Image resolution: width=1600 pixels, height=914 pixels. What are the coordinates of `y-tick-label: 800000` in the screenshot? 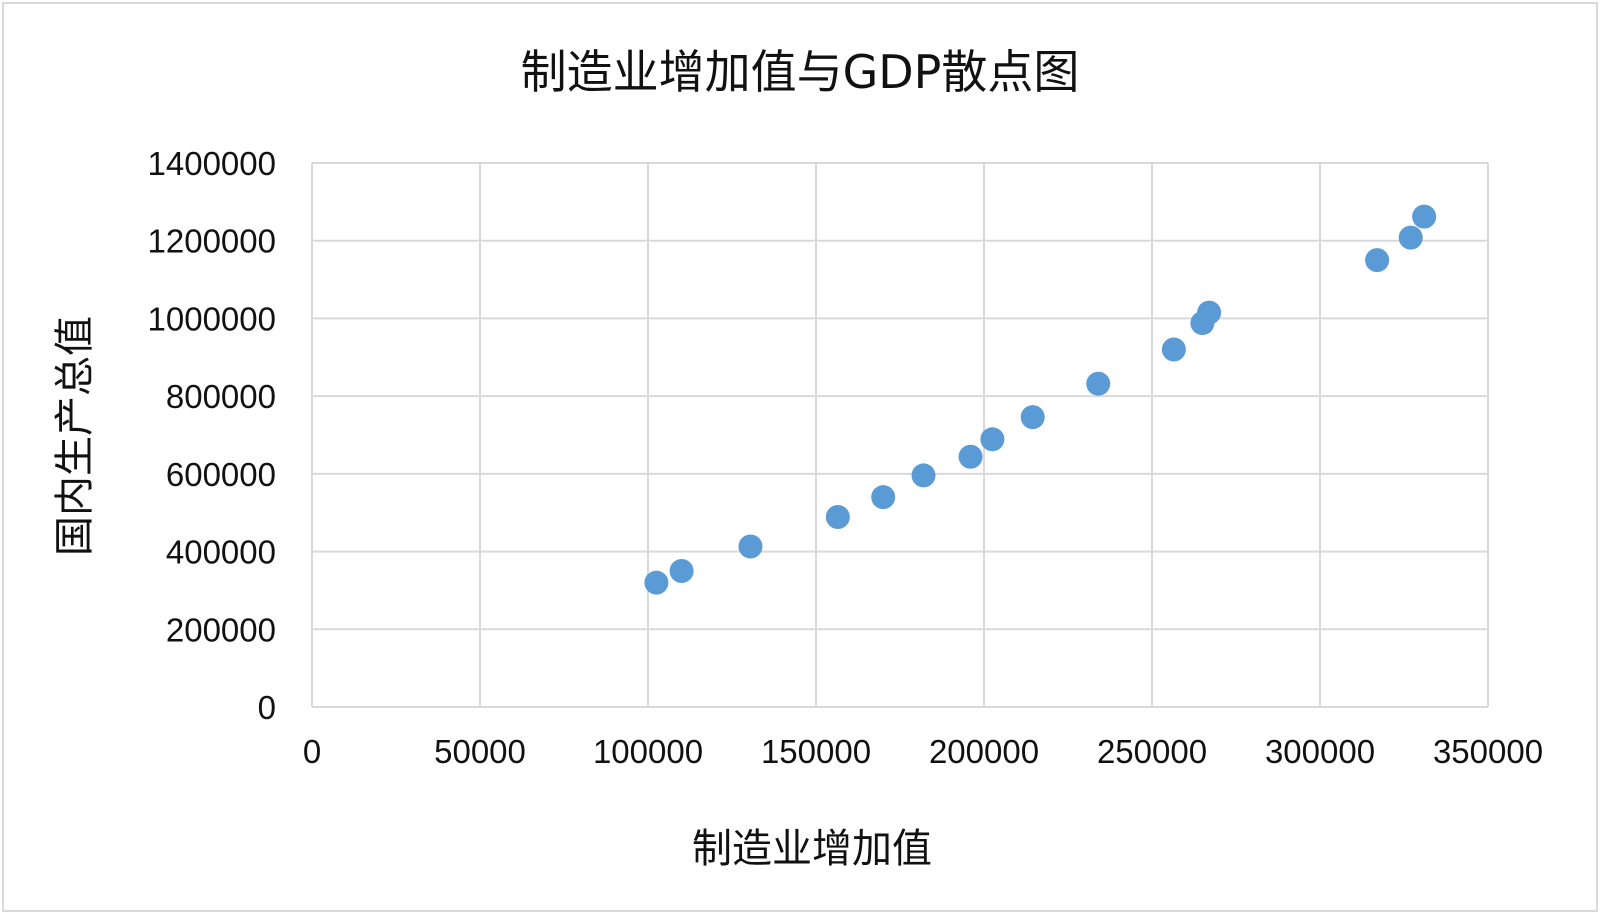 It's located at (221, 396).